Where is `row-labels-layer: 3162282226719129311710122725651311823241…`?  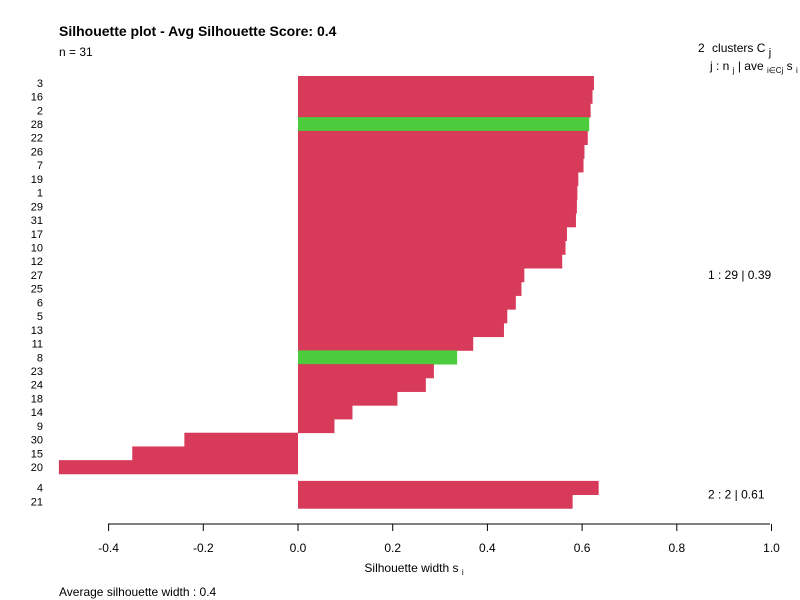
row-labels-layer: 3162282226719129311710122725651311823241… is located at coordinates (37, 293).